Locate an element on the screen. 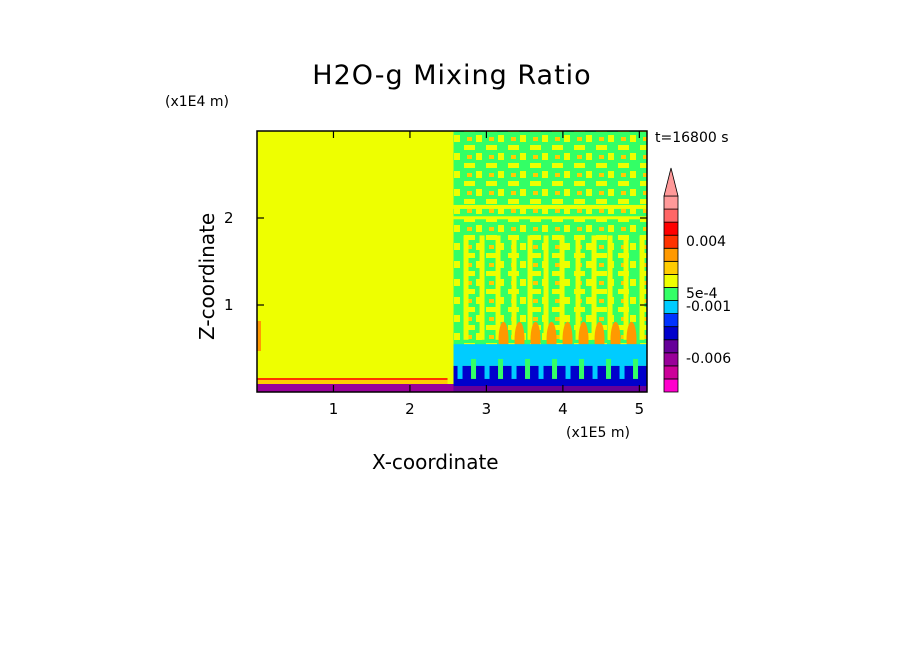  x-tick-label: 1 is located at coordinates (333, 409).